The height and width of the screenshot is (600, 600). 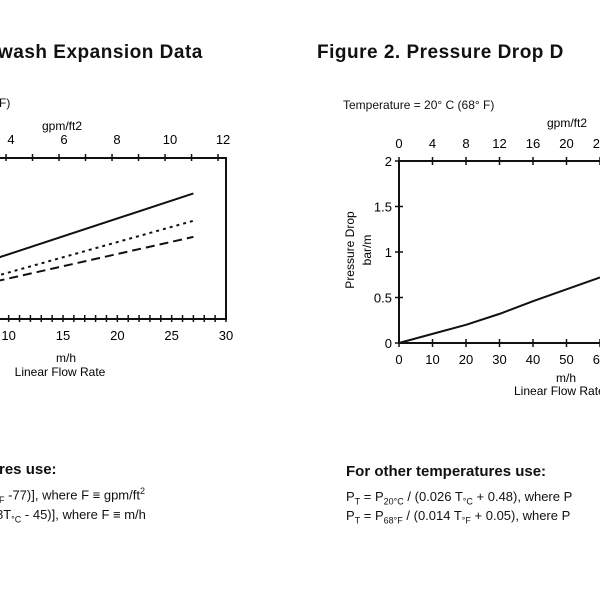 What do you see at coordinates (5, 103) in the screenshot?
I see `left-temperature-label: F)` at bounding box center [5, 103].